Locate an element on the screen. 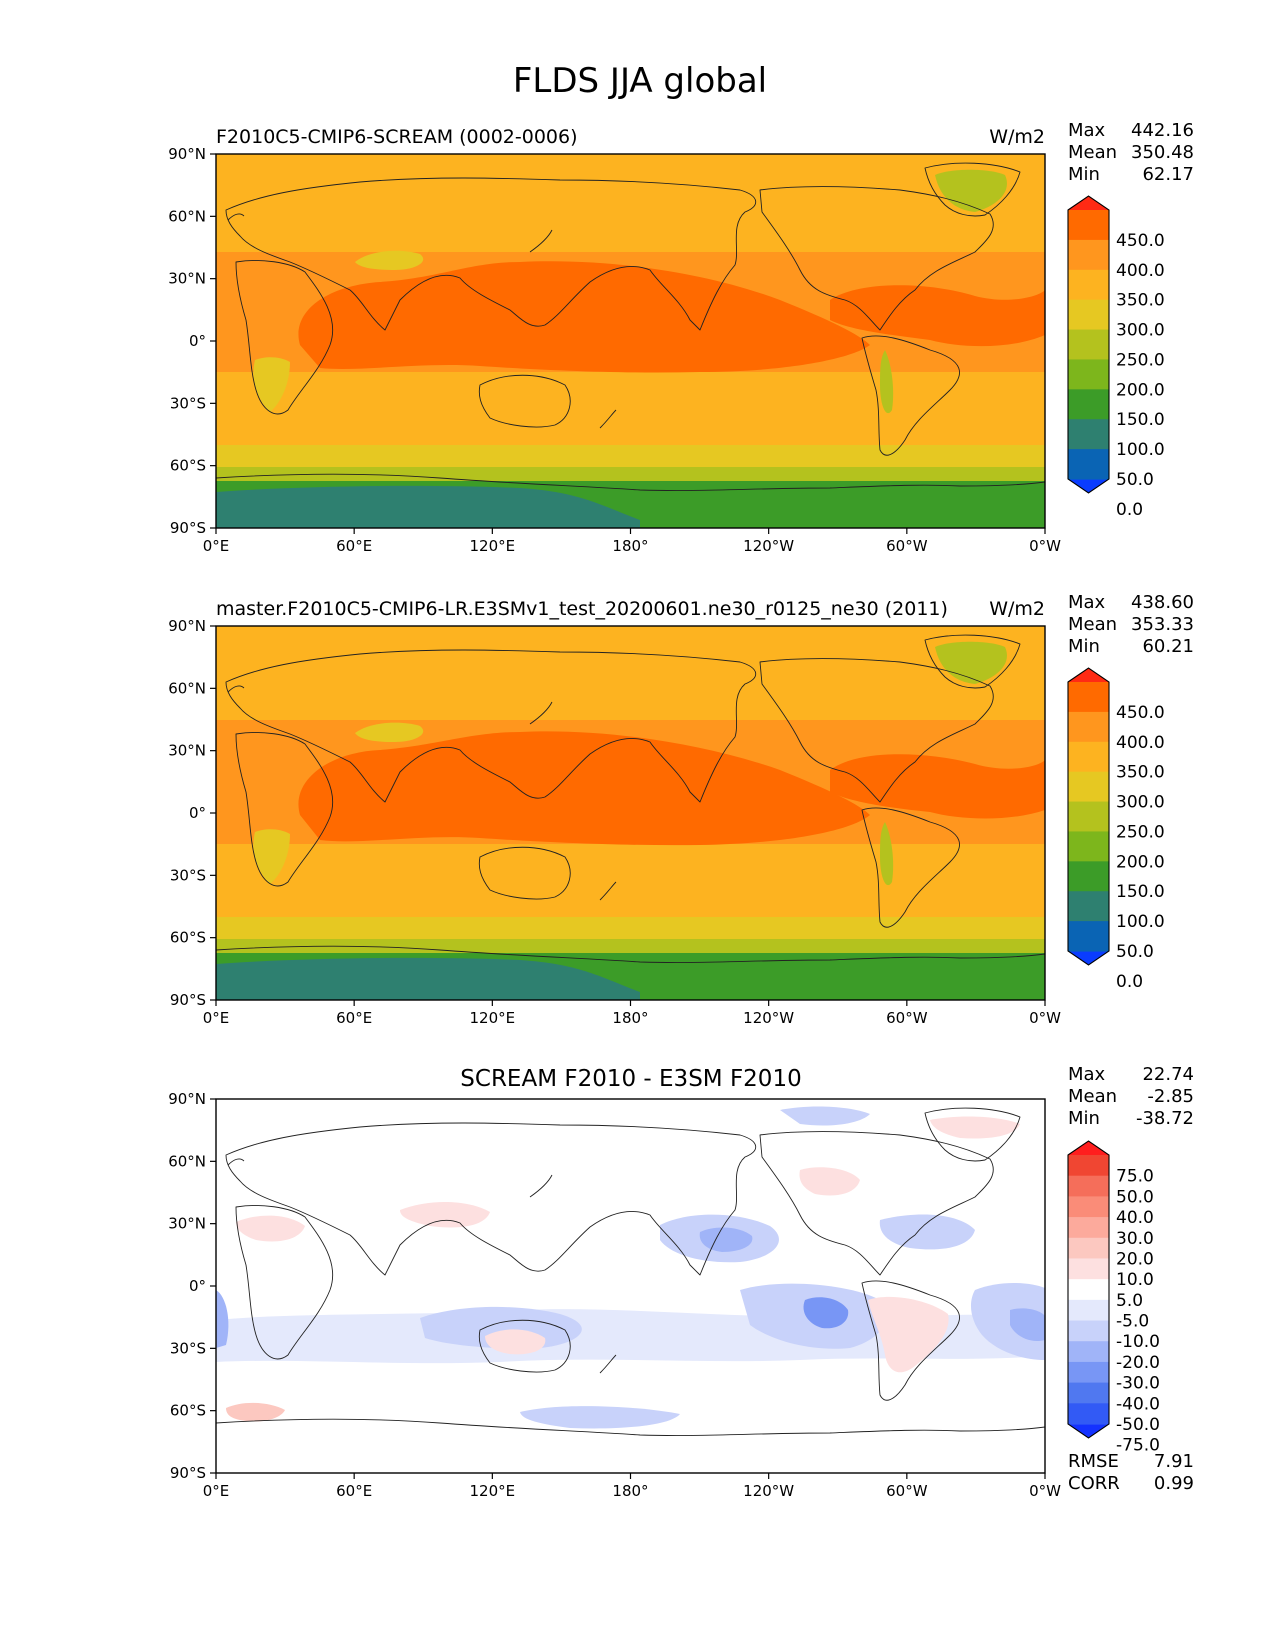 Image resolution: width=1275 pixels, height=1650 pixels. colorbar-label: -50.0 is located at coordinates (1138, 1425).